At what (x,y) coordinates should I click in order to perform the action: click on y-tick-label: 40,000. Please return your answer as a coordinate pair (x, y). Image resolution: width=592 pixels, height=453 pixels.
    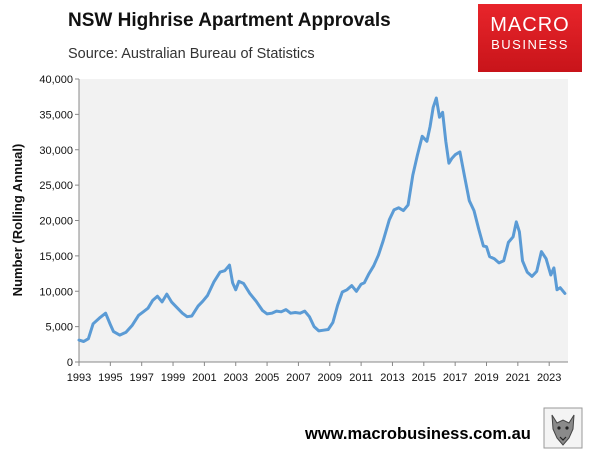
    Looking at the image, I should click on (56, 80).